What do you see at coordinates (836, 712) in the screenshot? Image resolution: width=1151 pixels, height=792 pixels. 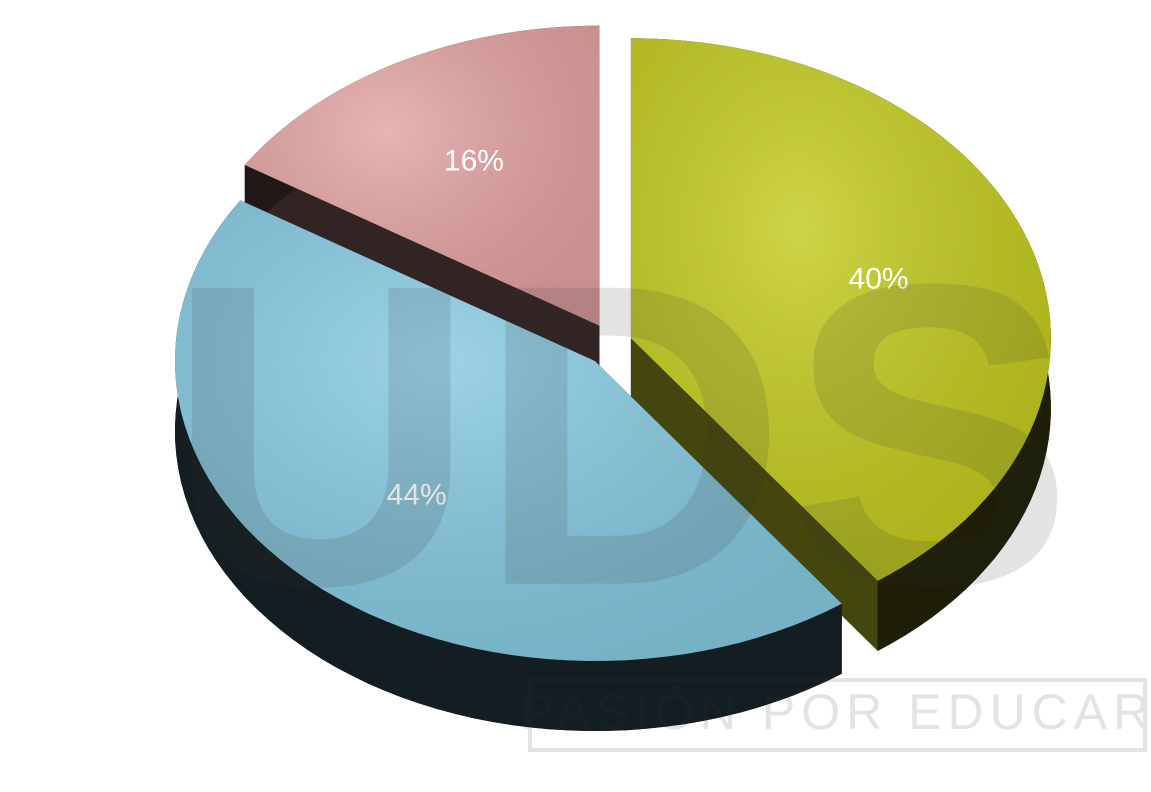 I see `watermark-tagline: PASIÓN POR EDUCAR` at bounding box center [836, 712].